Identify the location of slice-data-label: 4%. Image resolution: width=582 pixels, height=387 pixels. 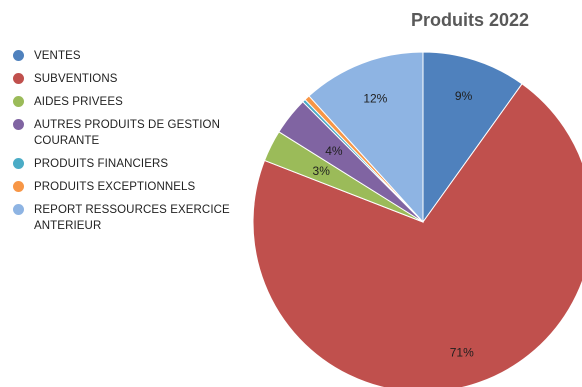
(334, 151).